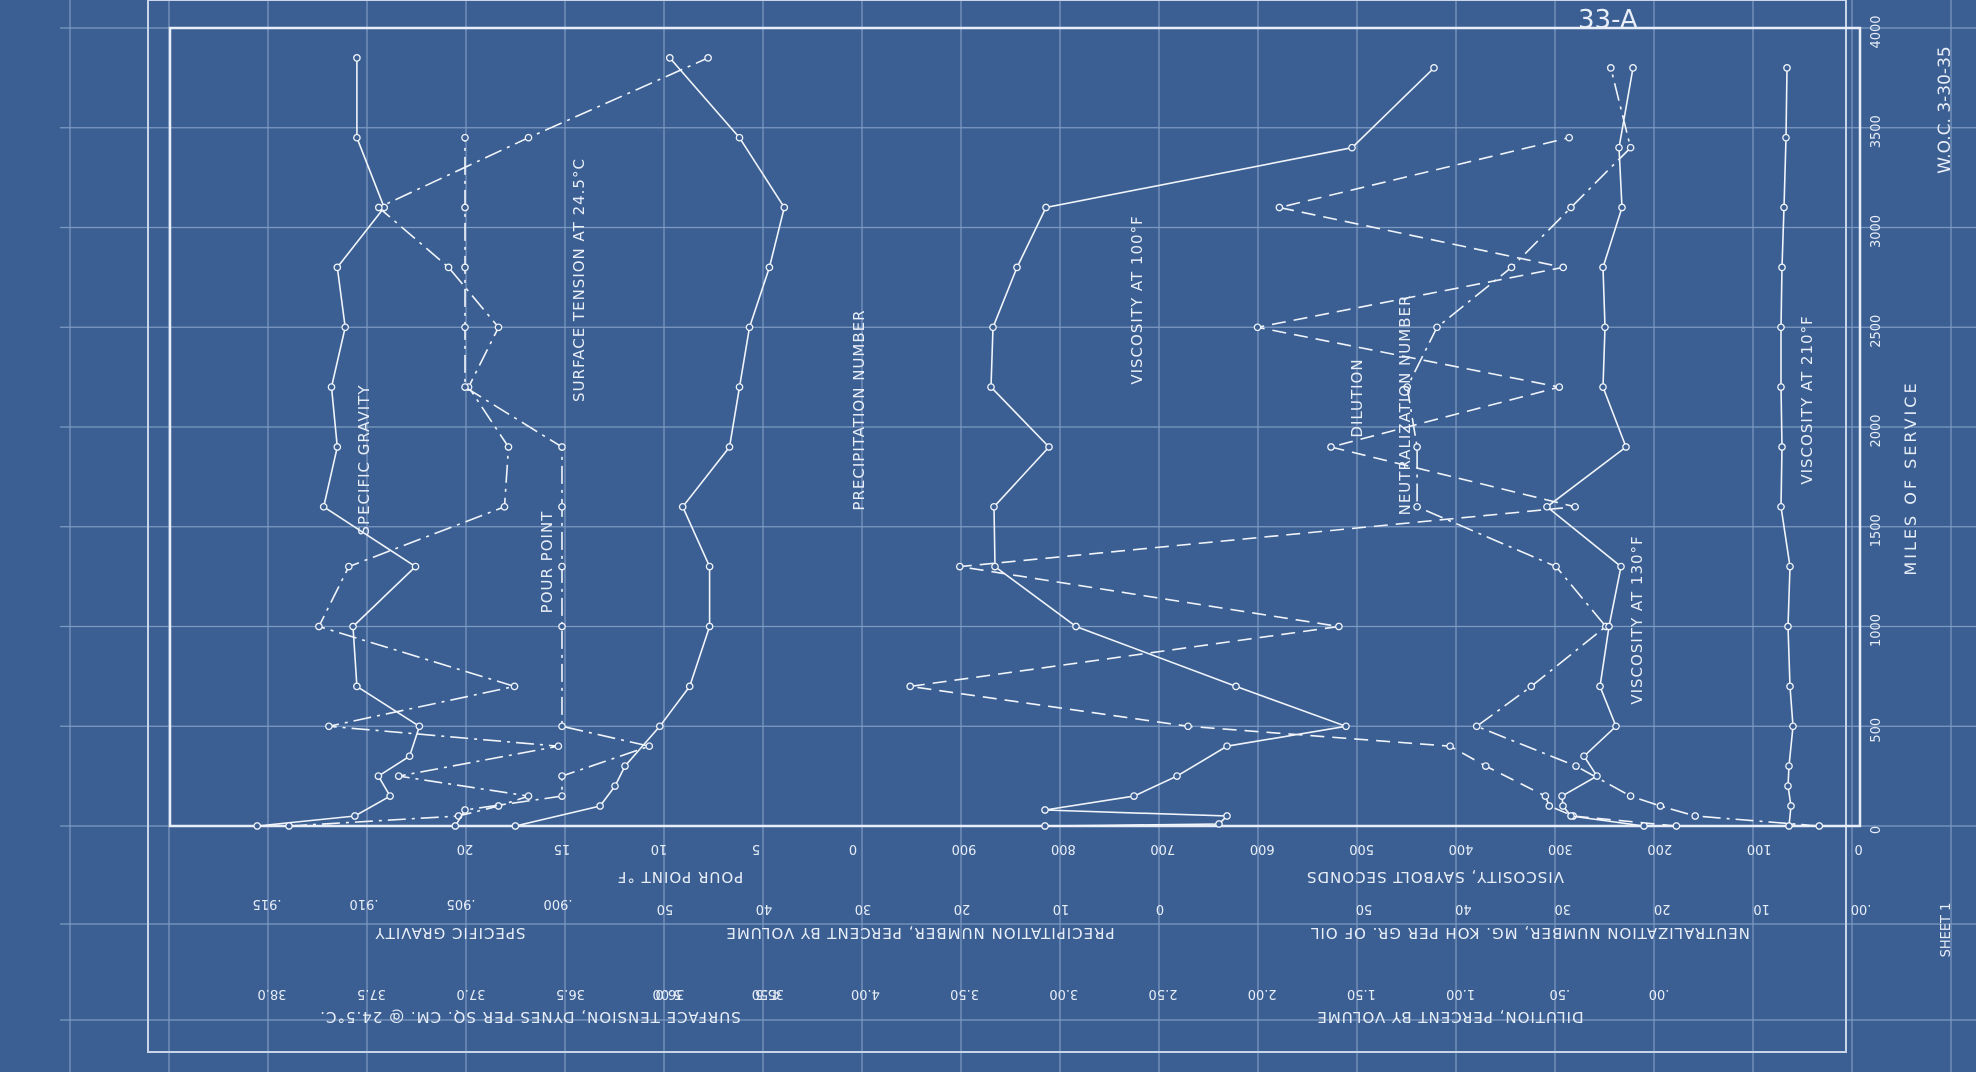 This screenshot has width=1976, height=1072. What do you see at coordinates (547, 562) in the screenshot?
I see `label-pour-point: POUR POINT` at bounding box center [547, 562].